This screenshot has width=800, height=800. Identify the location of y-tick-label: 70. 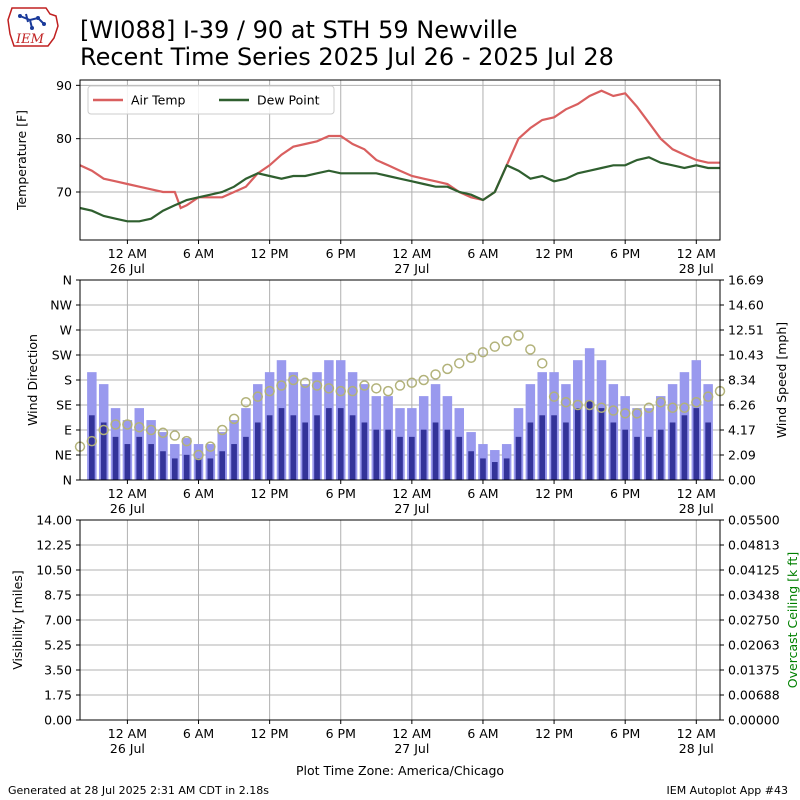
(64, 192).